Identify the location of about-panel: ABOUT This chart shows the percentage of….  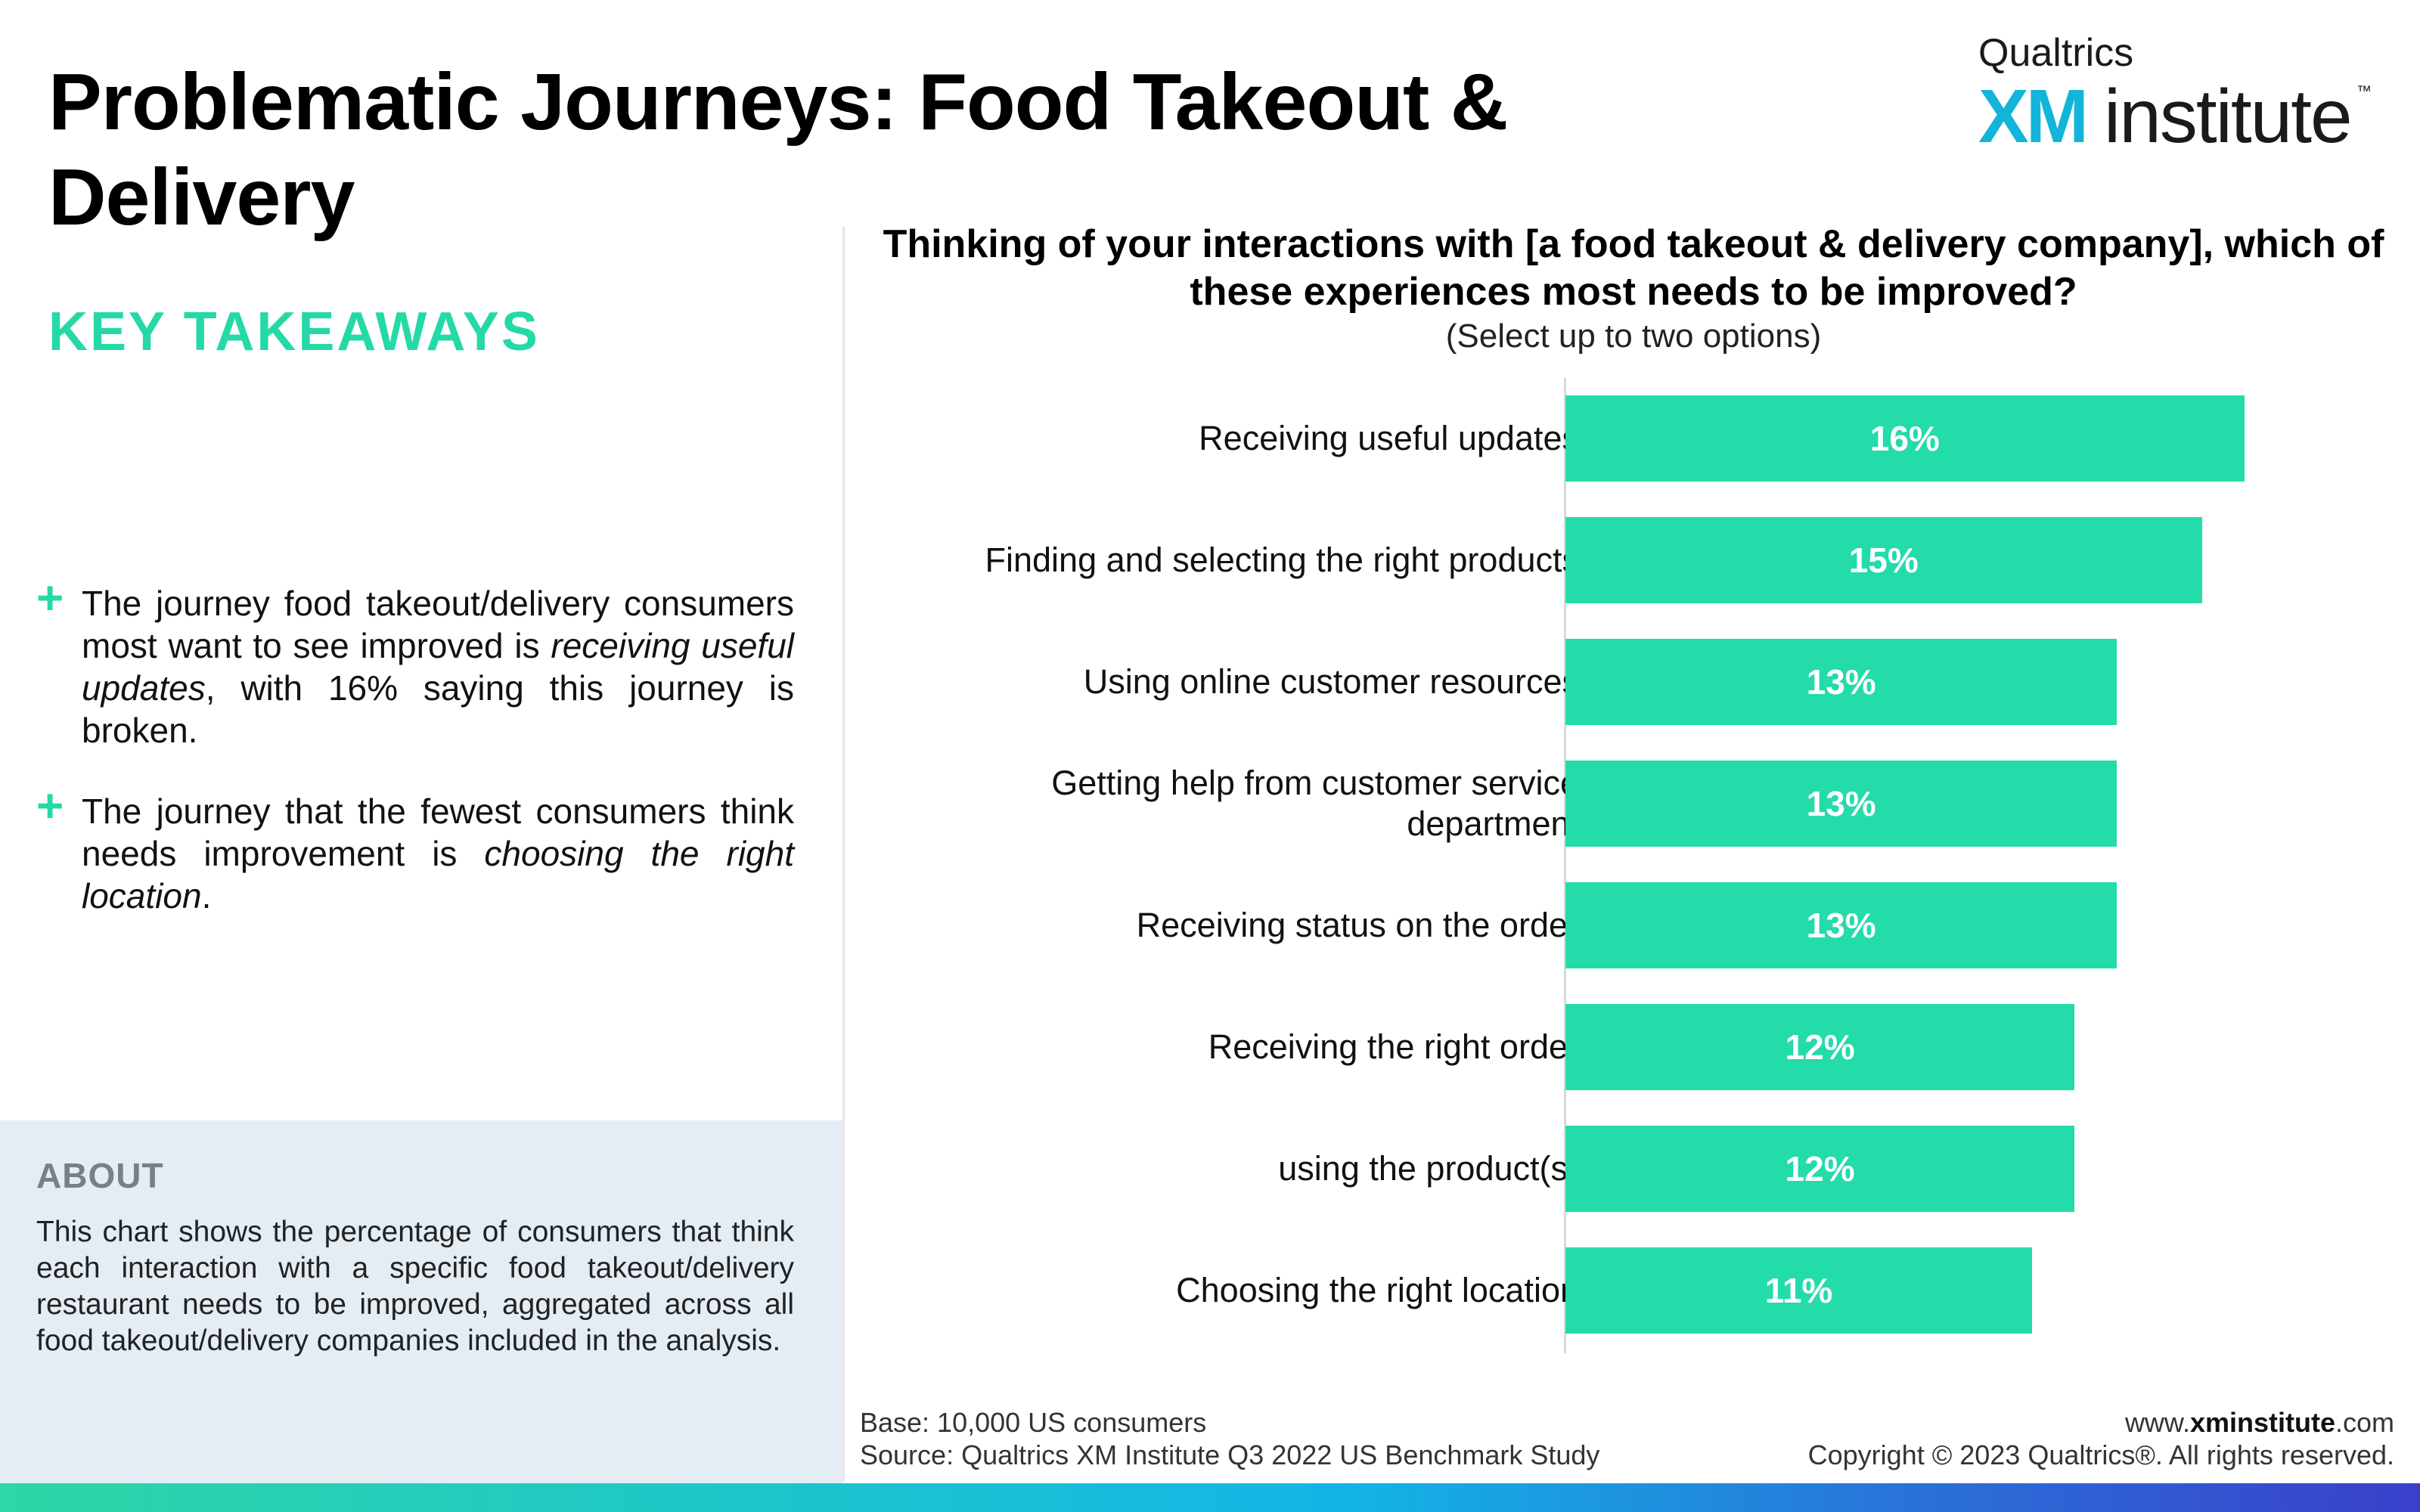
(421, 1301).